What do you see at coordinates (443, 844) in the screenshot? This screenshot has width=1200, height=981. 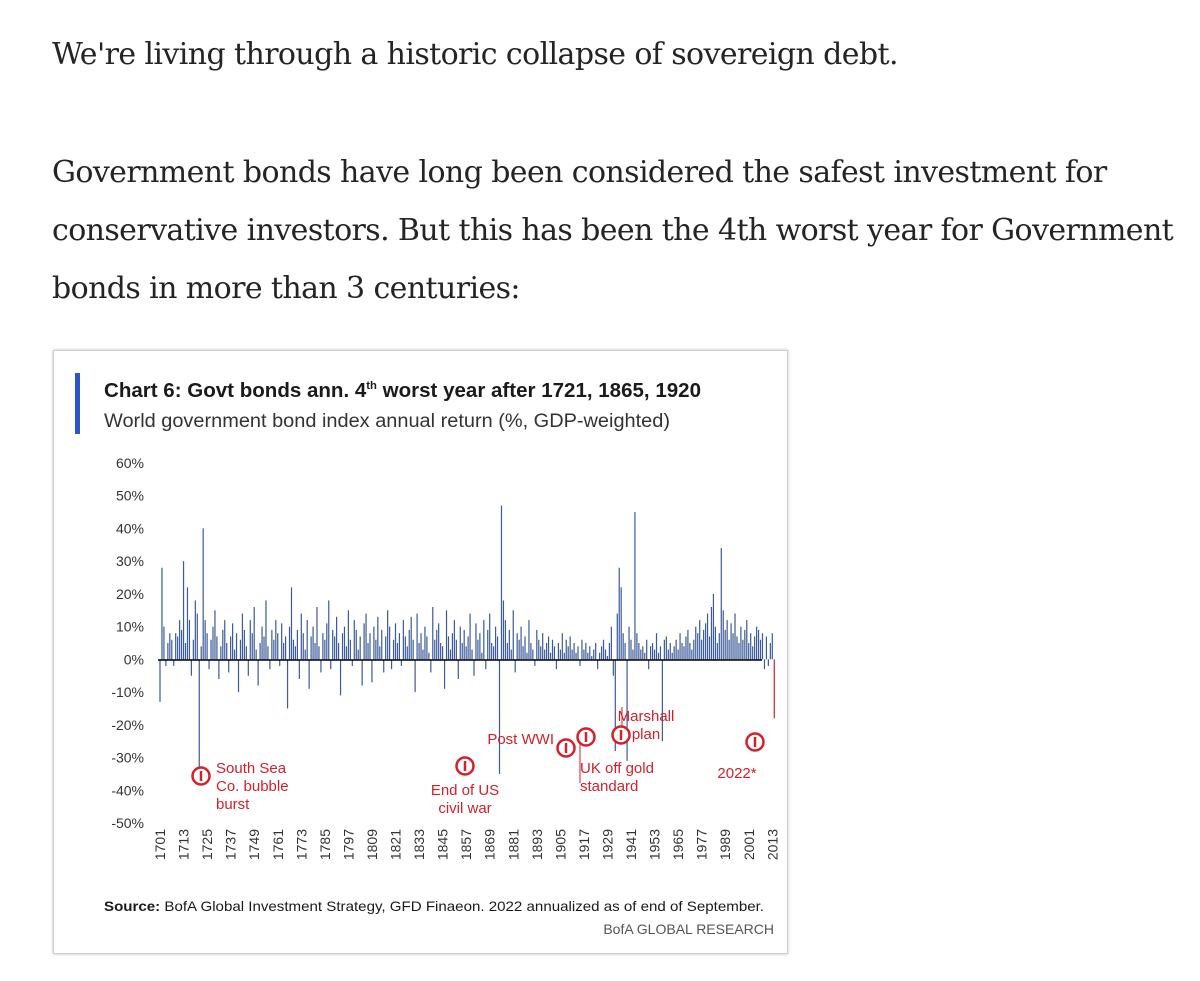 I see `x-tick-label: 1845` at bounding box center [443, 844].